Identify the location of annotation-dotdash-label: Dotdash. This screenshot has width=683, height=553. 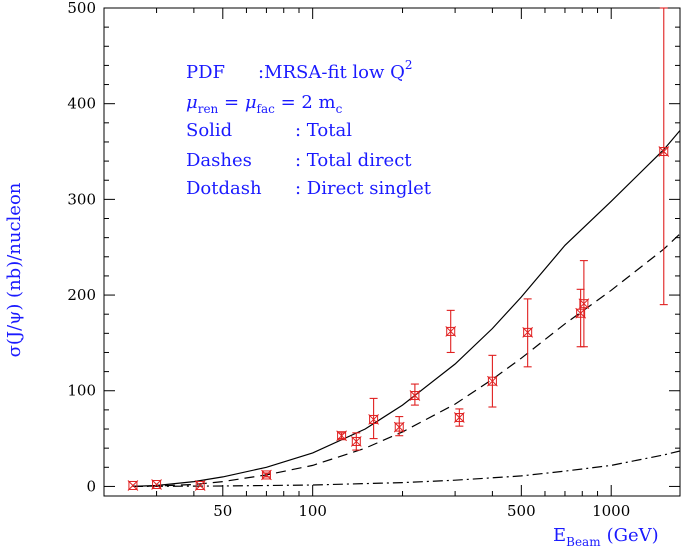
(224, 188).